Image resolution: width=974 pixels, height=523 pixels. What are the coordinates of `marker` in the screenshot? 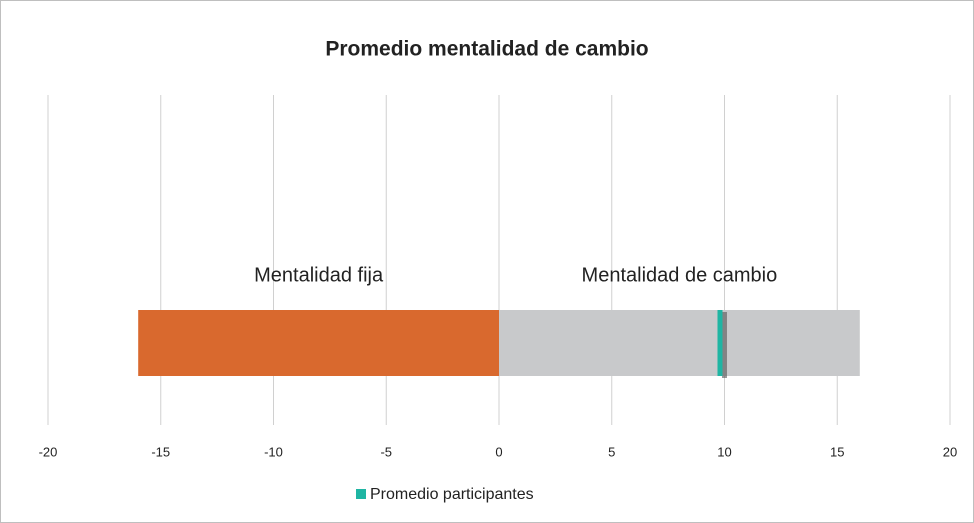 It's located at (720, 343).